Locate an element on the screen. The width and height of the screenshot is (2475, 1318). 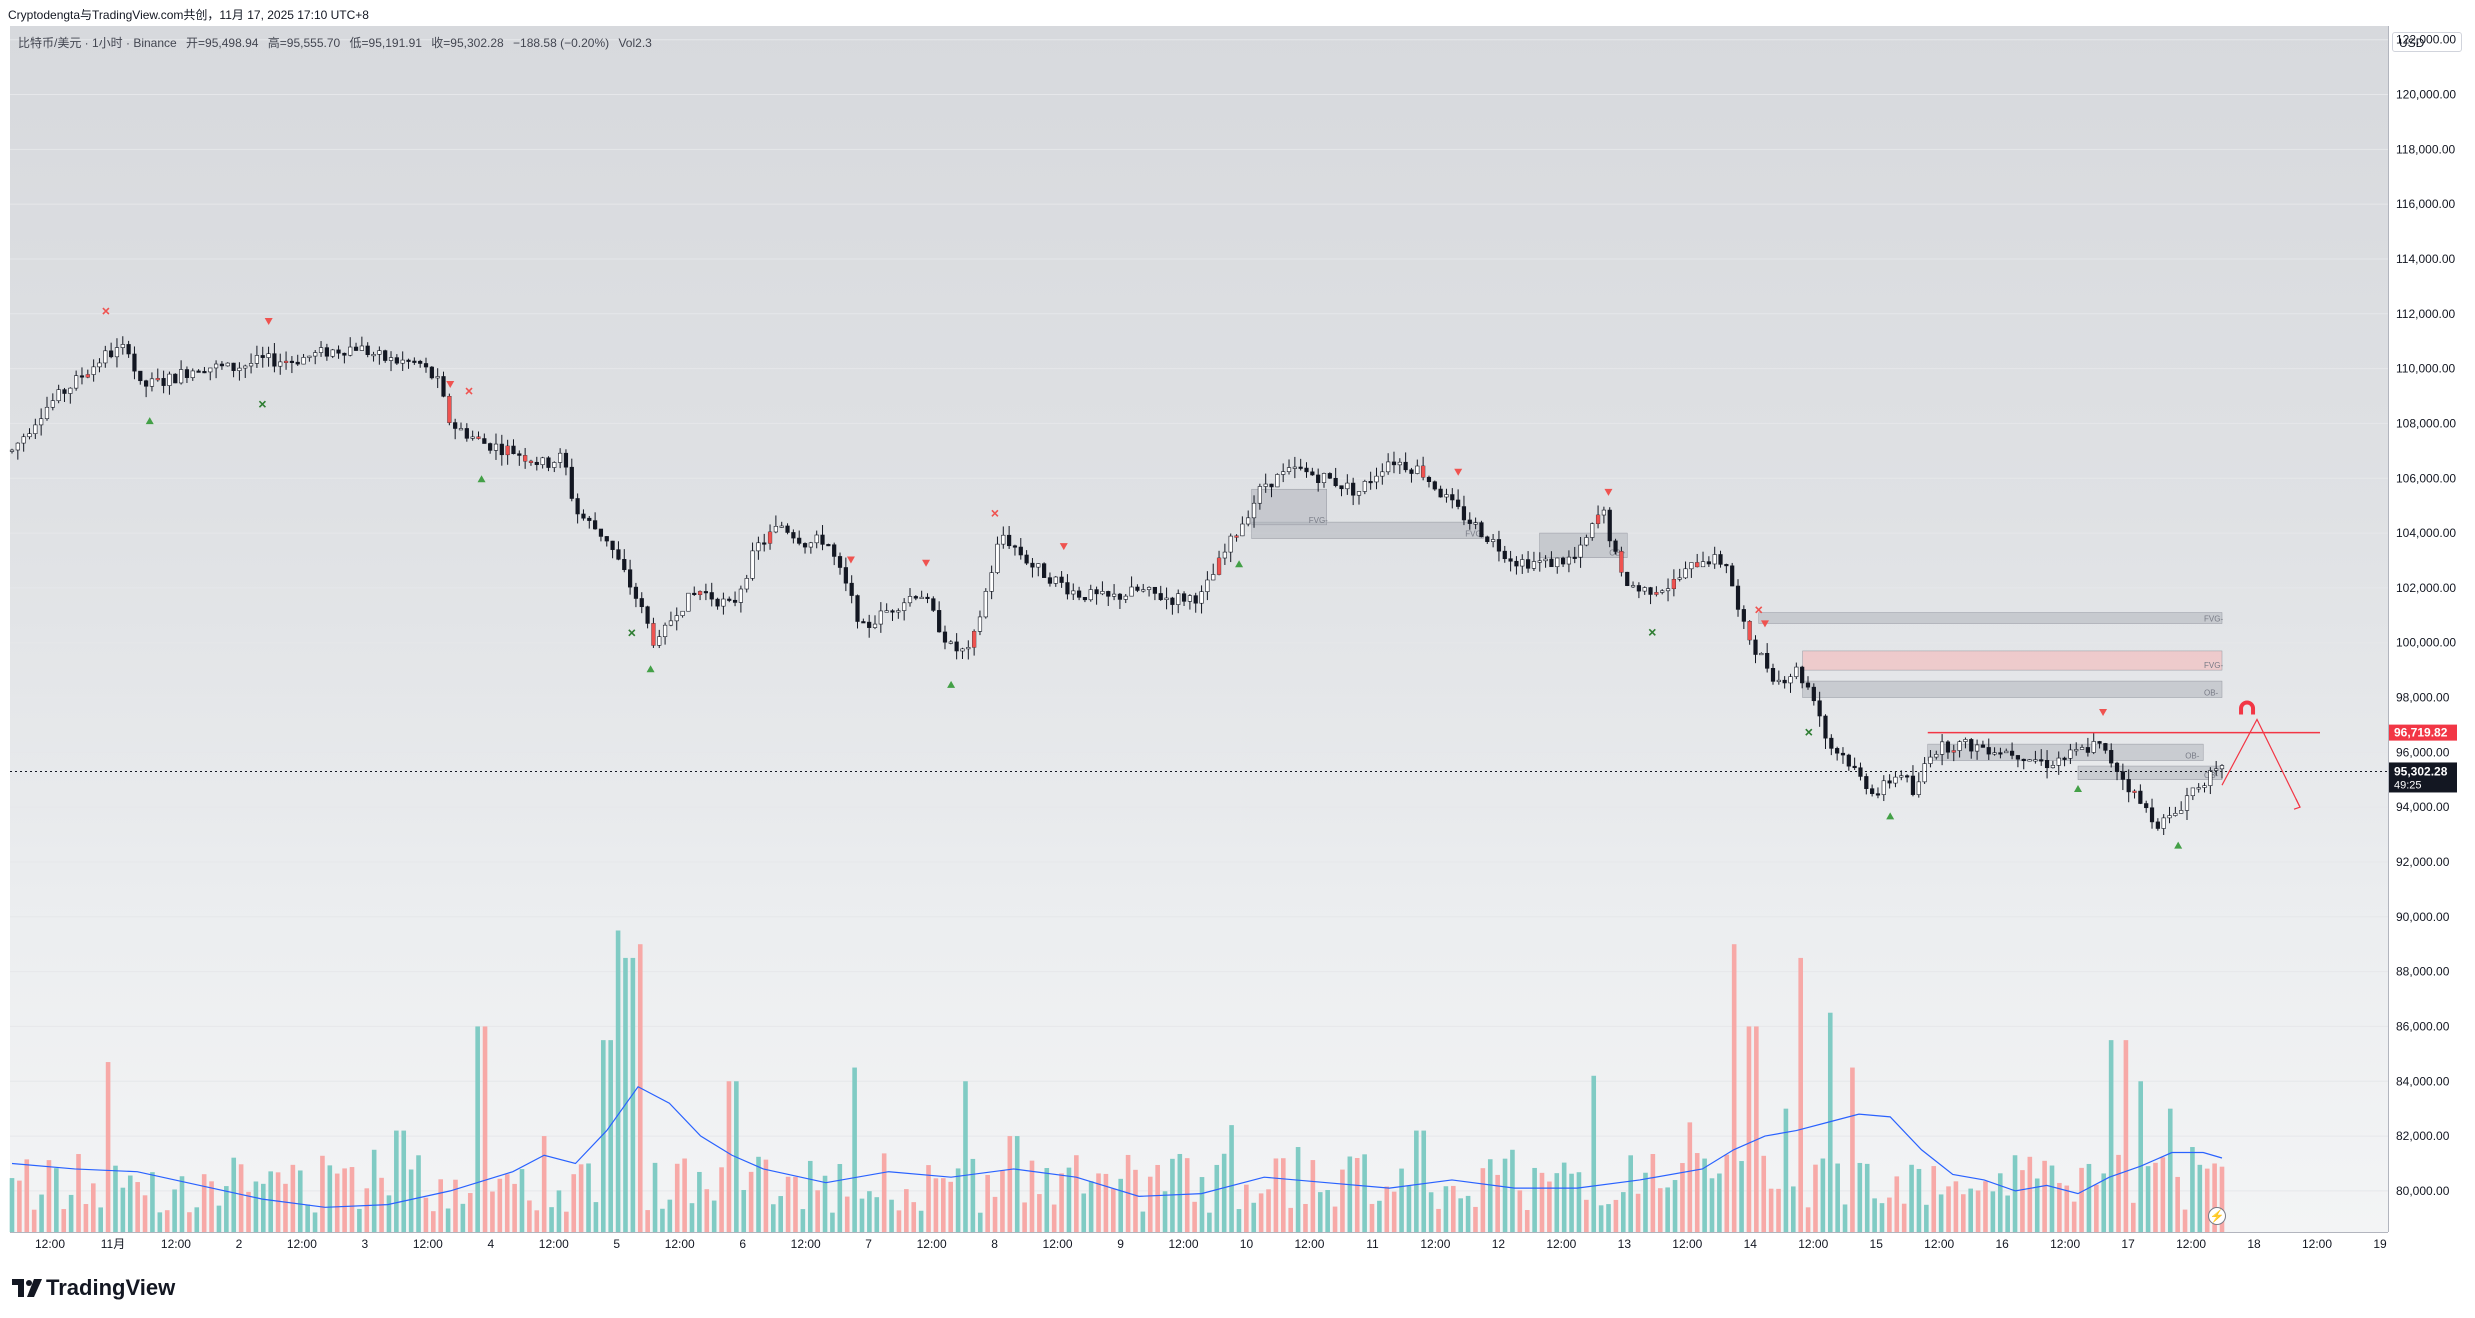
lightning-icon: ⚡ is located at coordinates (2217, 1216).